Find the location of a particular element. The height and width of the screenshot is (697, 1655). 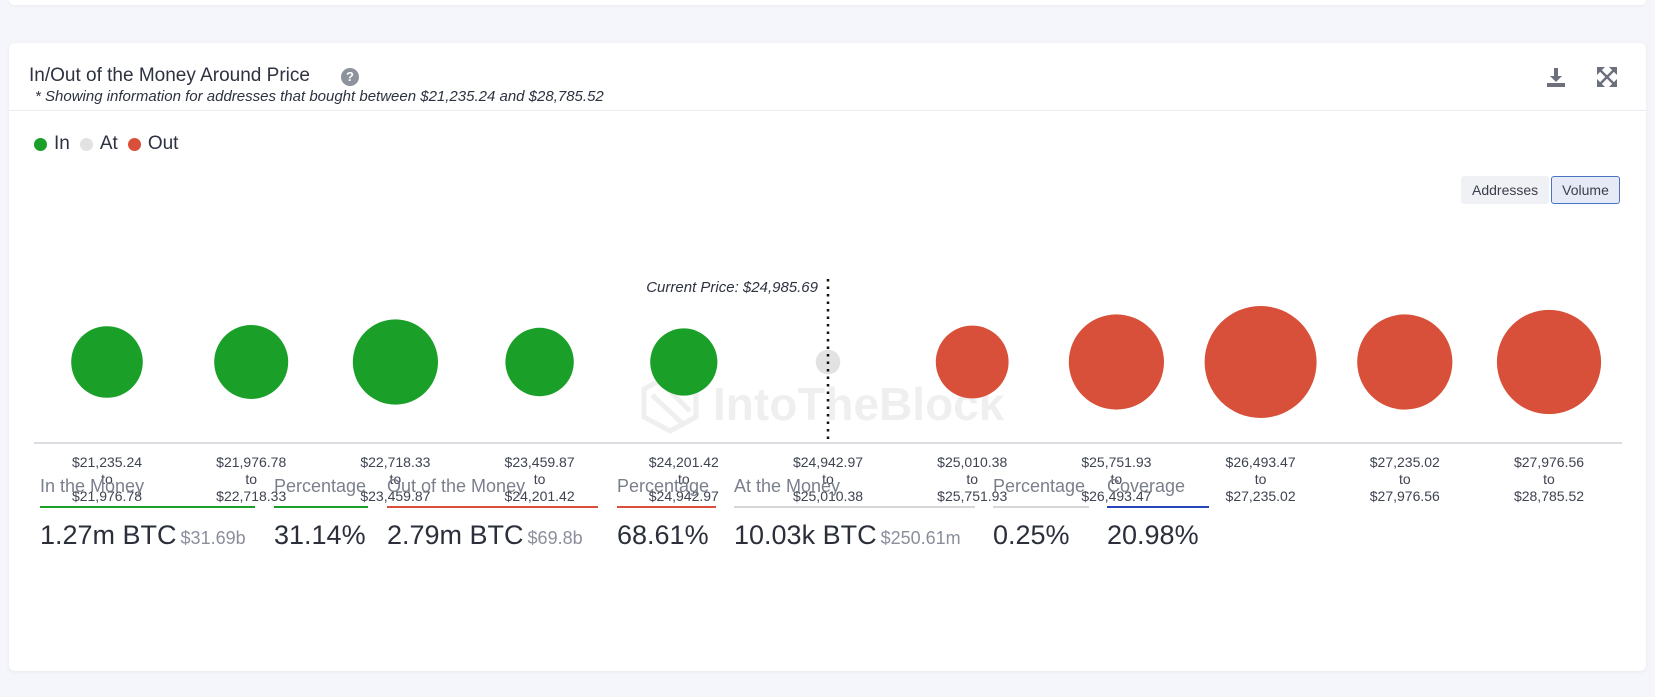

legend-label-at: At is located at coordinates (108, 143).